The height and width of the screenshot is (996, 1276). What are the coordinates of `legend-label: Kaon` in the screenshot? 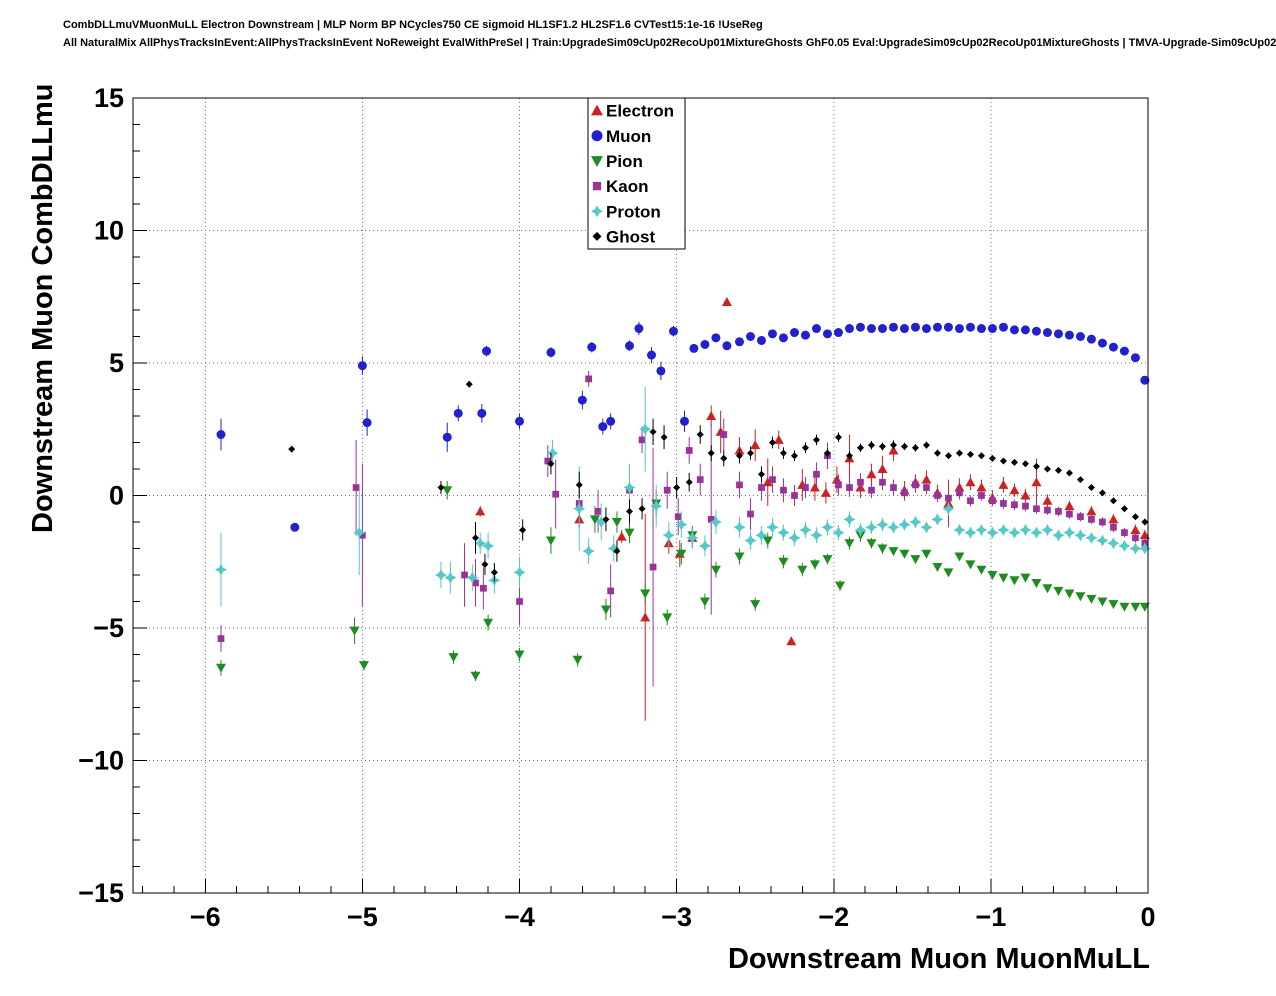 It's located at (627, 186).